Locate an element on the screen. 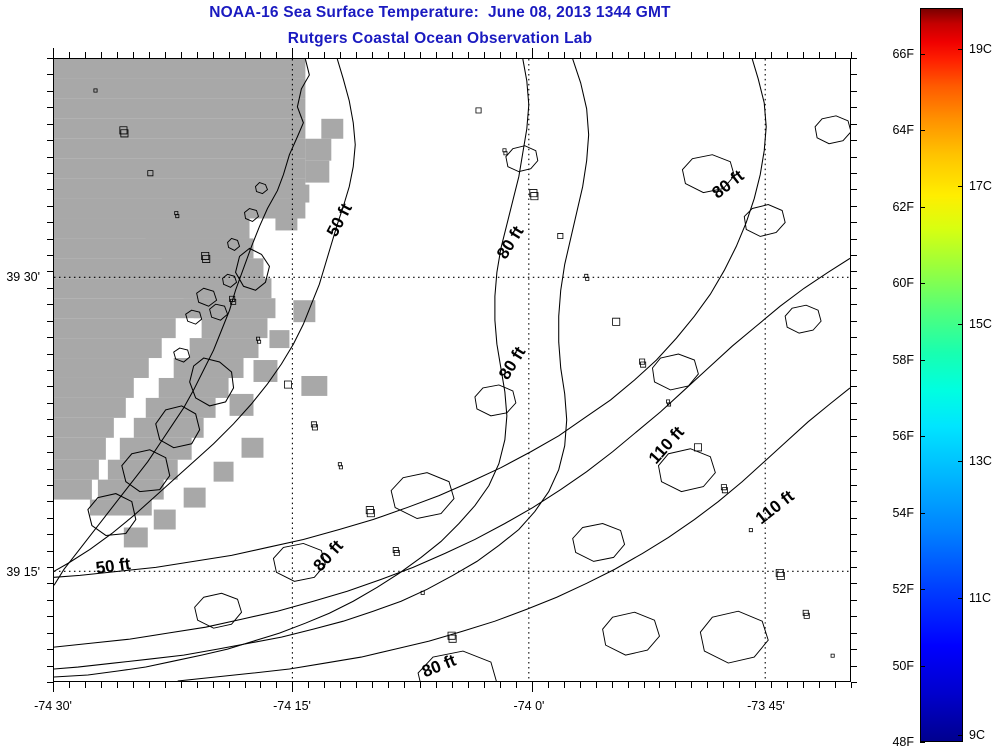  colorbar-label-fahrenheit: 66F is located at coordinates (903, 53).